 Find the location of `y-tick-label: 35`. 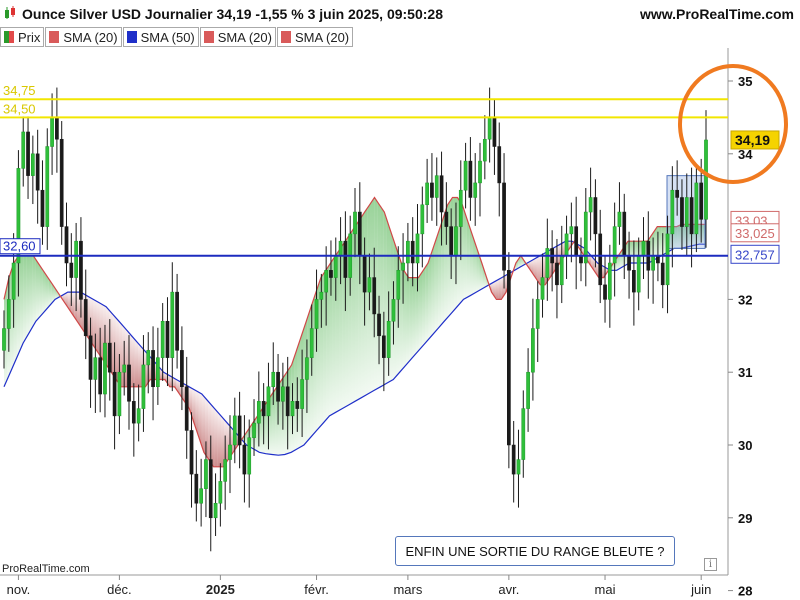

y-tick-label: 35 is located at coordinates (745, 81).